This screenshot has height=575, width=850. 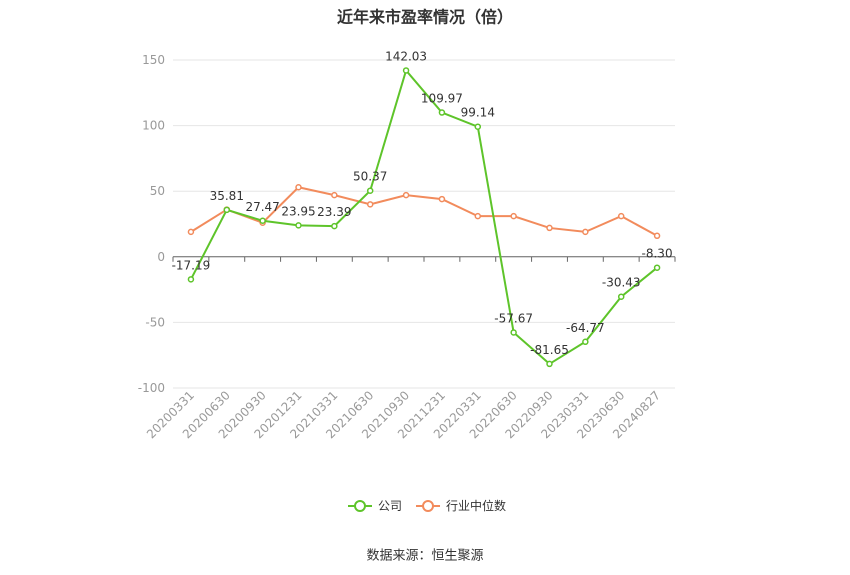 What do you see at coordinates (476, 505) in the screenshot?
I see `legend-label: 行业中位数` at bounding box center [476, 505].